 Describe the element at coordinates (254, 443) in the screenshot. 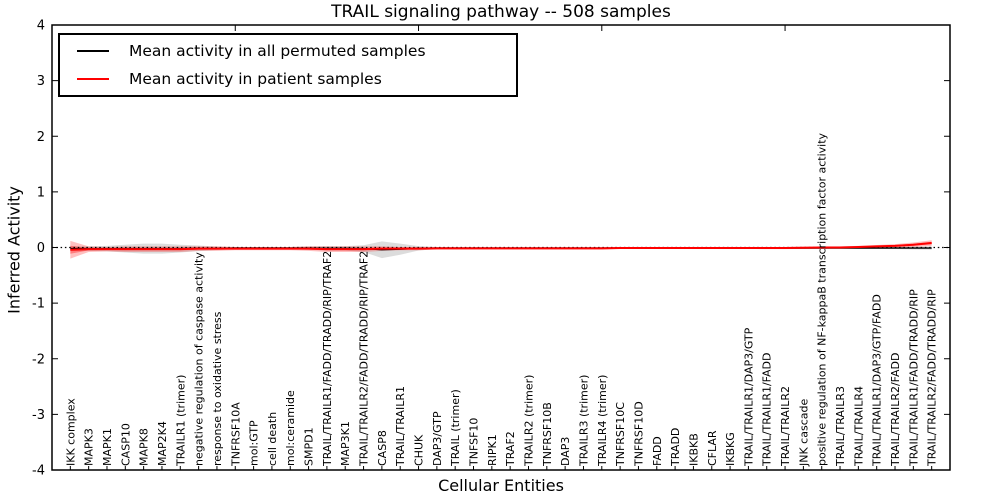

I see `x-tick-label: mol:GTP` at that location.